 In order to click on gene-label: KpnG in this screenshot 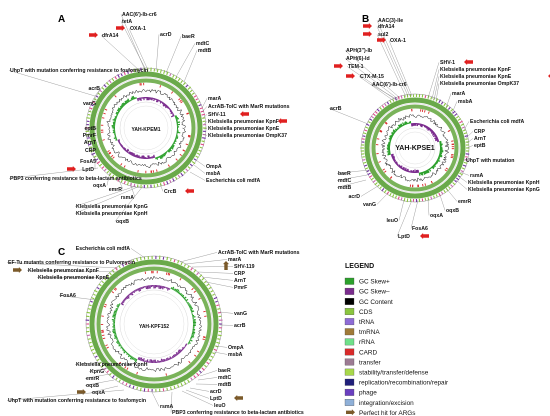, I will do `click(97, 372)`.